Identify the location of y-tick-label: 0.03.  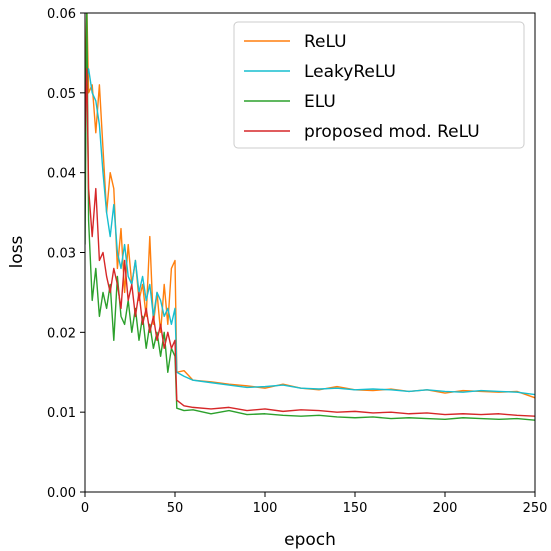
(61, 254).